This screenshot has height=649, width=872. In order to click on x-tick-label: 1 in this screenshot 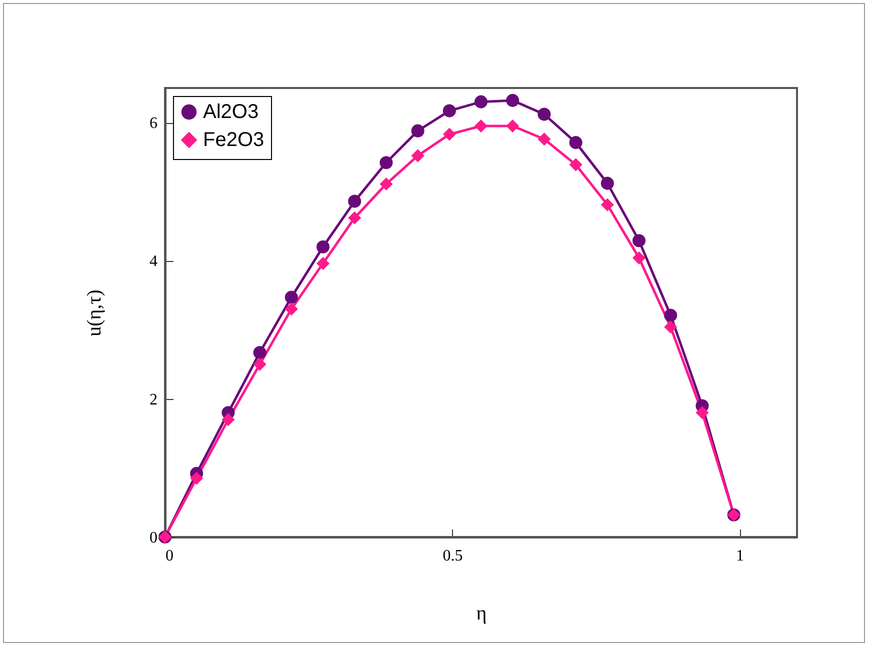, I will do `click(740, 556)`.